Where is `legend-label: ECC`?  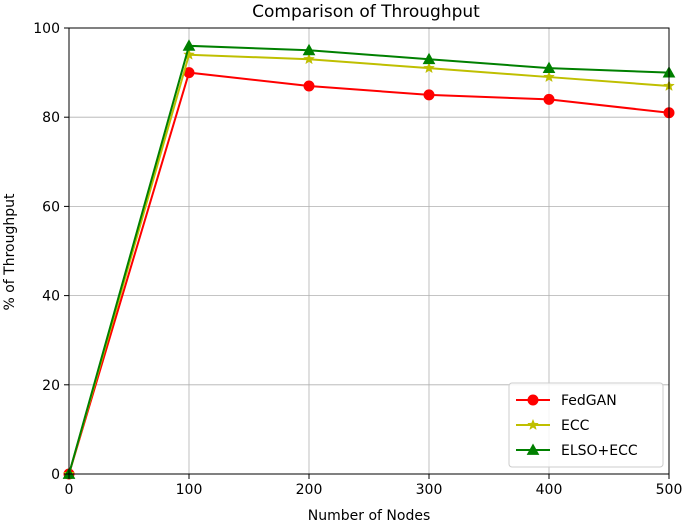
legend-label: ECC is located at coordinates (575, 426).